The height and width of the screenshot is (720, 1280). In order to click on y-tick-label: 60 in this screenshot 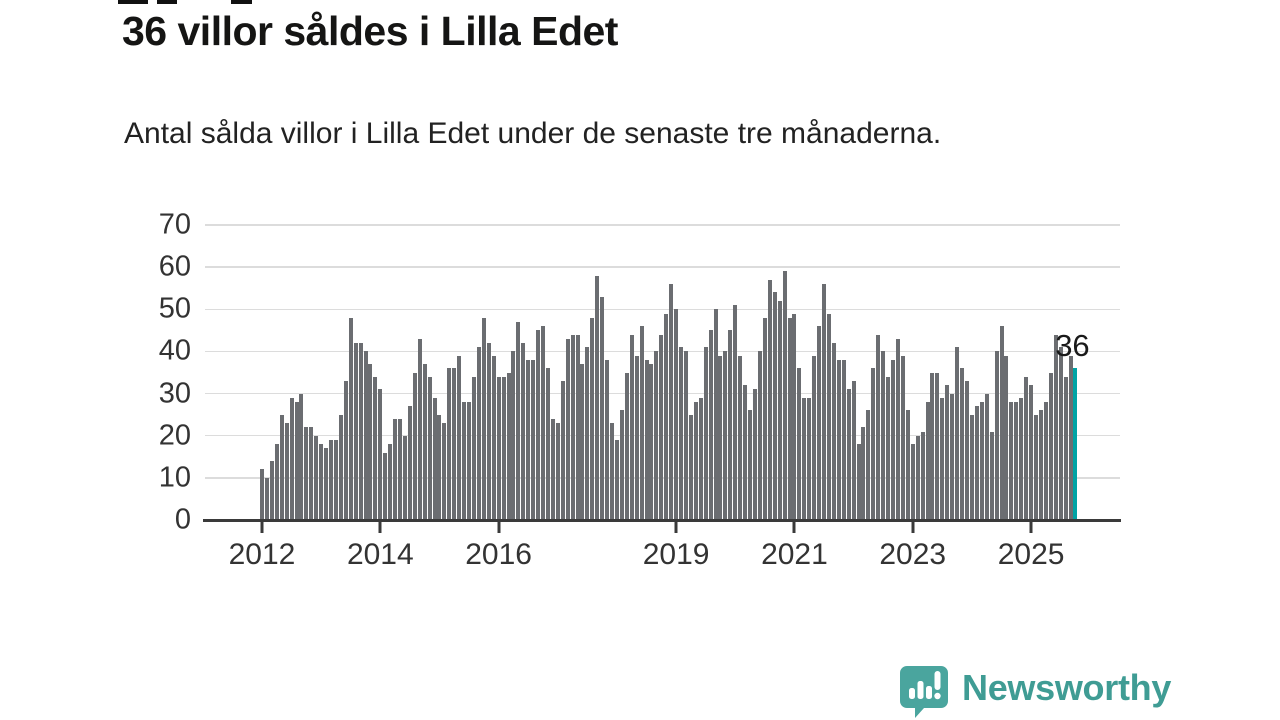, I will do `click(174, 266)`.